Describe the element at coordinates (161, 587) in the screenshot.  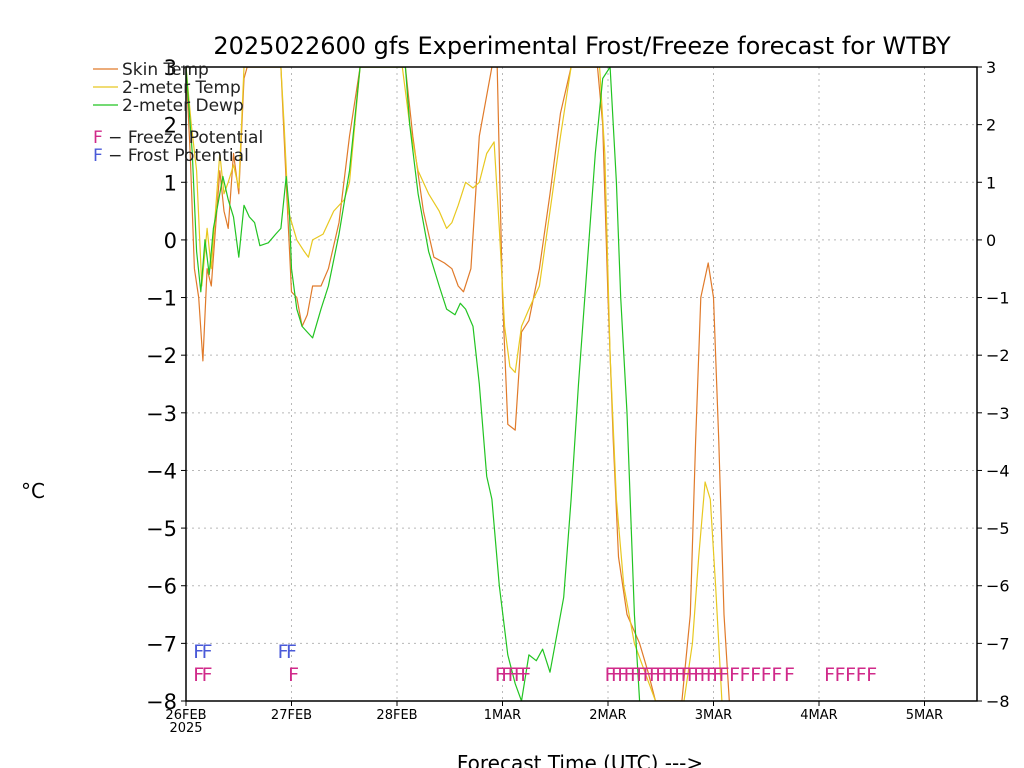
I see `y-tick-label-left: −6` at that location.